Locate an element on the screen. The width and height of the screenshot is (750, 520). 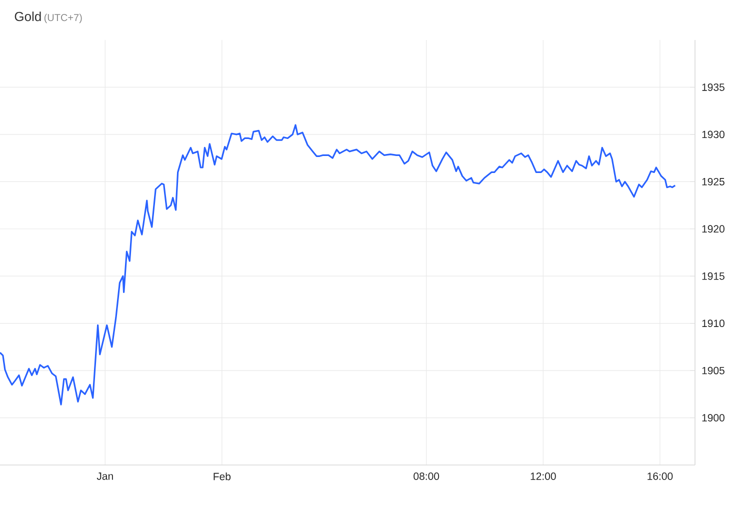
x-tick-label: 12:00 is located at coordinates (543, 476).